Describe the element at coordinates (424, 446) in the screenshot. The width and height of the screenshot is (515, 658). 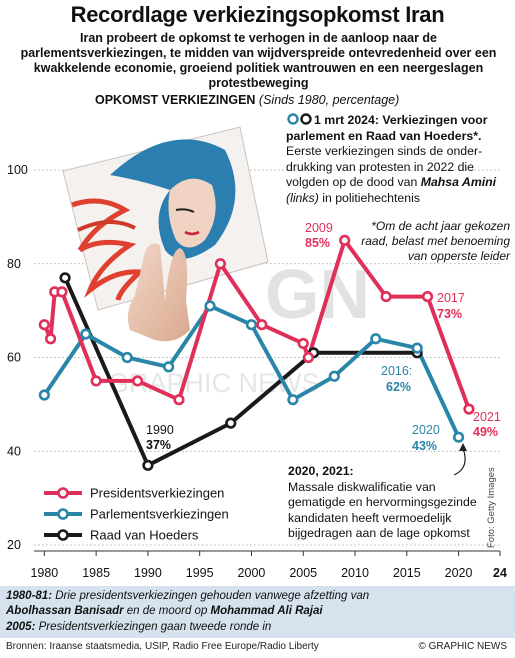
I see `label-2020-value: 43%` at that location.